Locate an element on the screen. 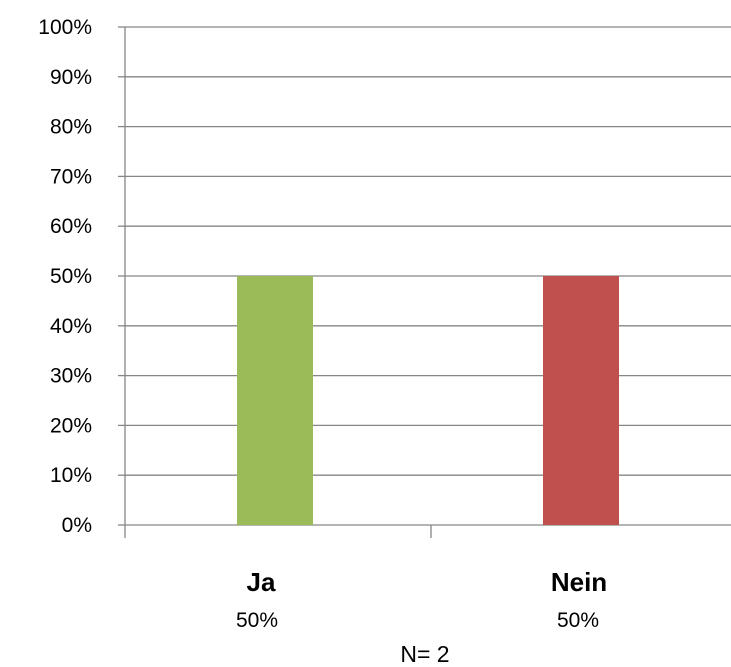  bar-ja is located at coordinates (275, 400).